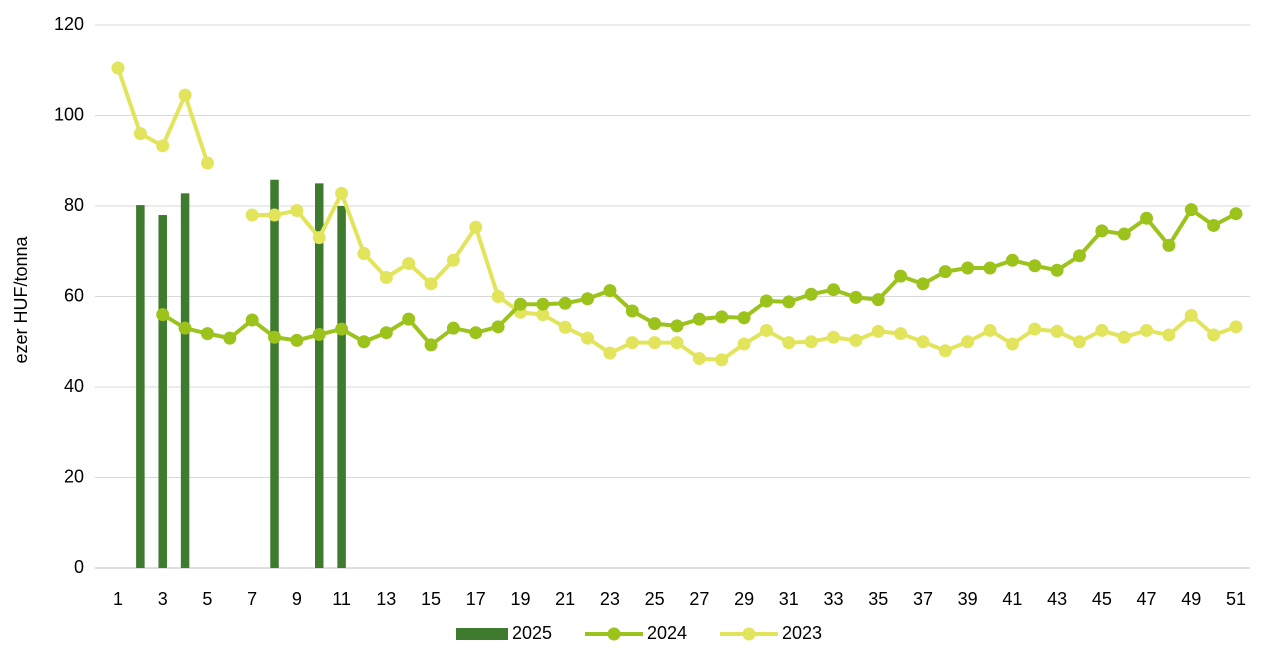 The height and width of the screenshot is (648, 1261). What do you see at coordinates (79, 567) in the screenshot?
I see `y-tick-label: 0` at bounding box center [79, 567].